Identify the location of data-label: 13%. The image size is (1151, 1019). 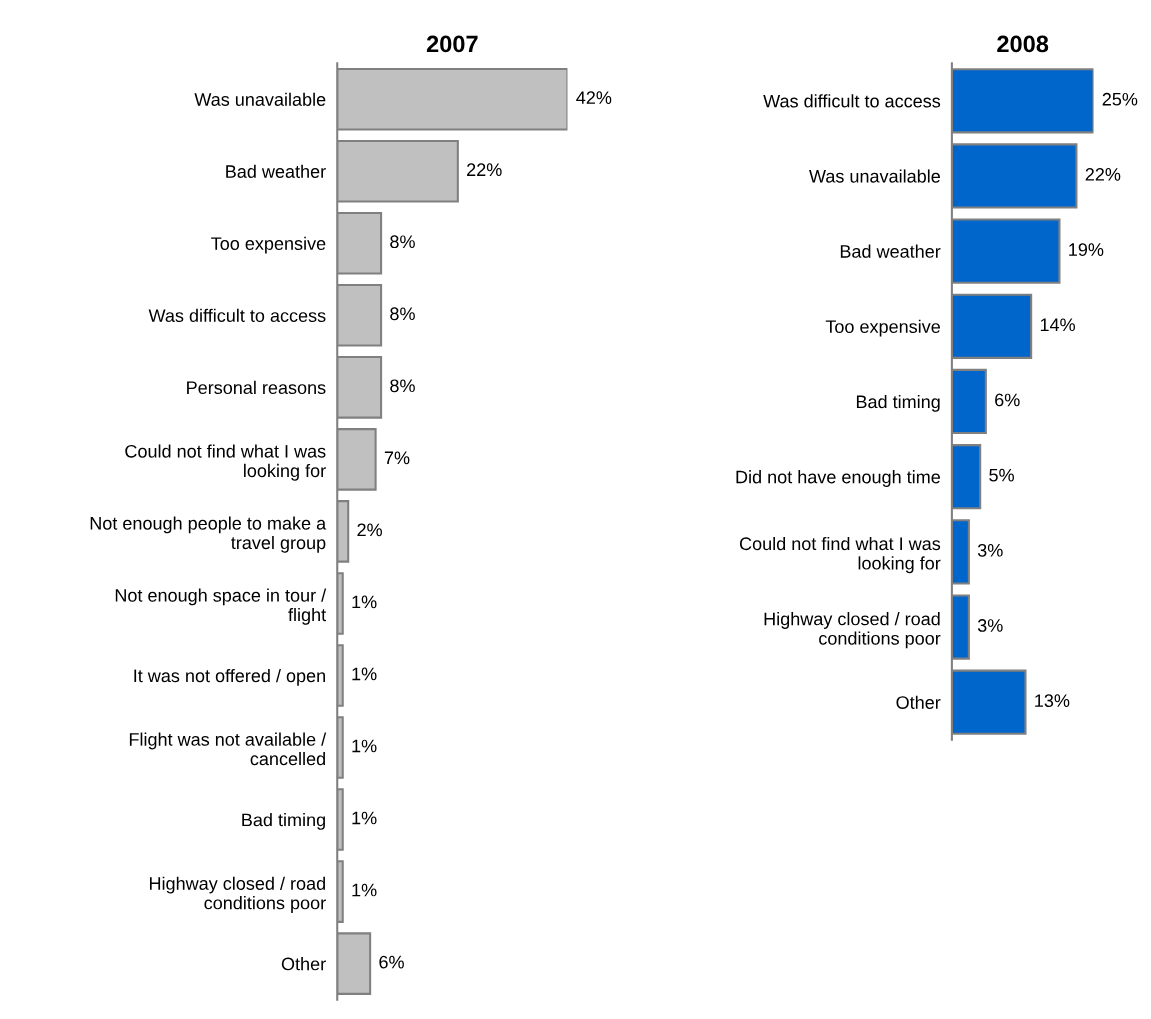
(1052, 701).